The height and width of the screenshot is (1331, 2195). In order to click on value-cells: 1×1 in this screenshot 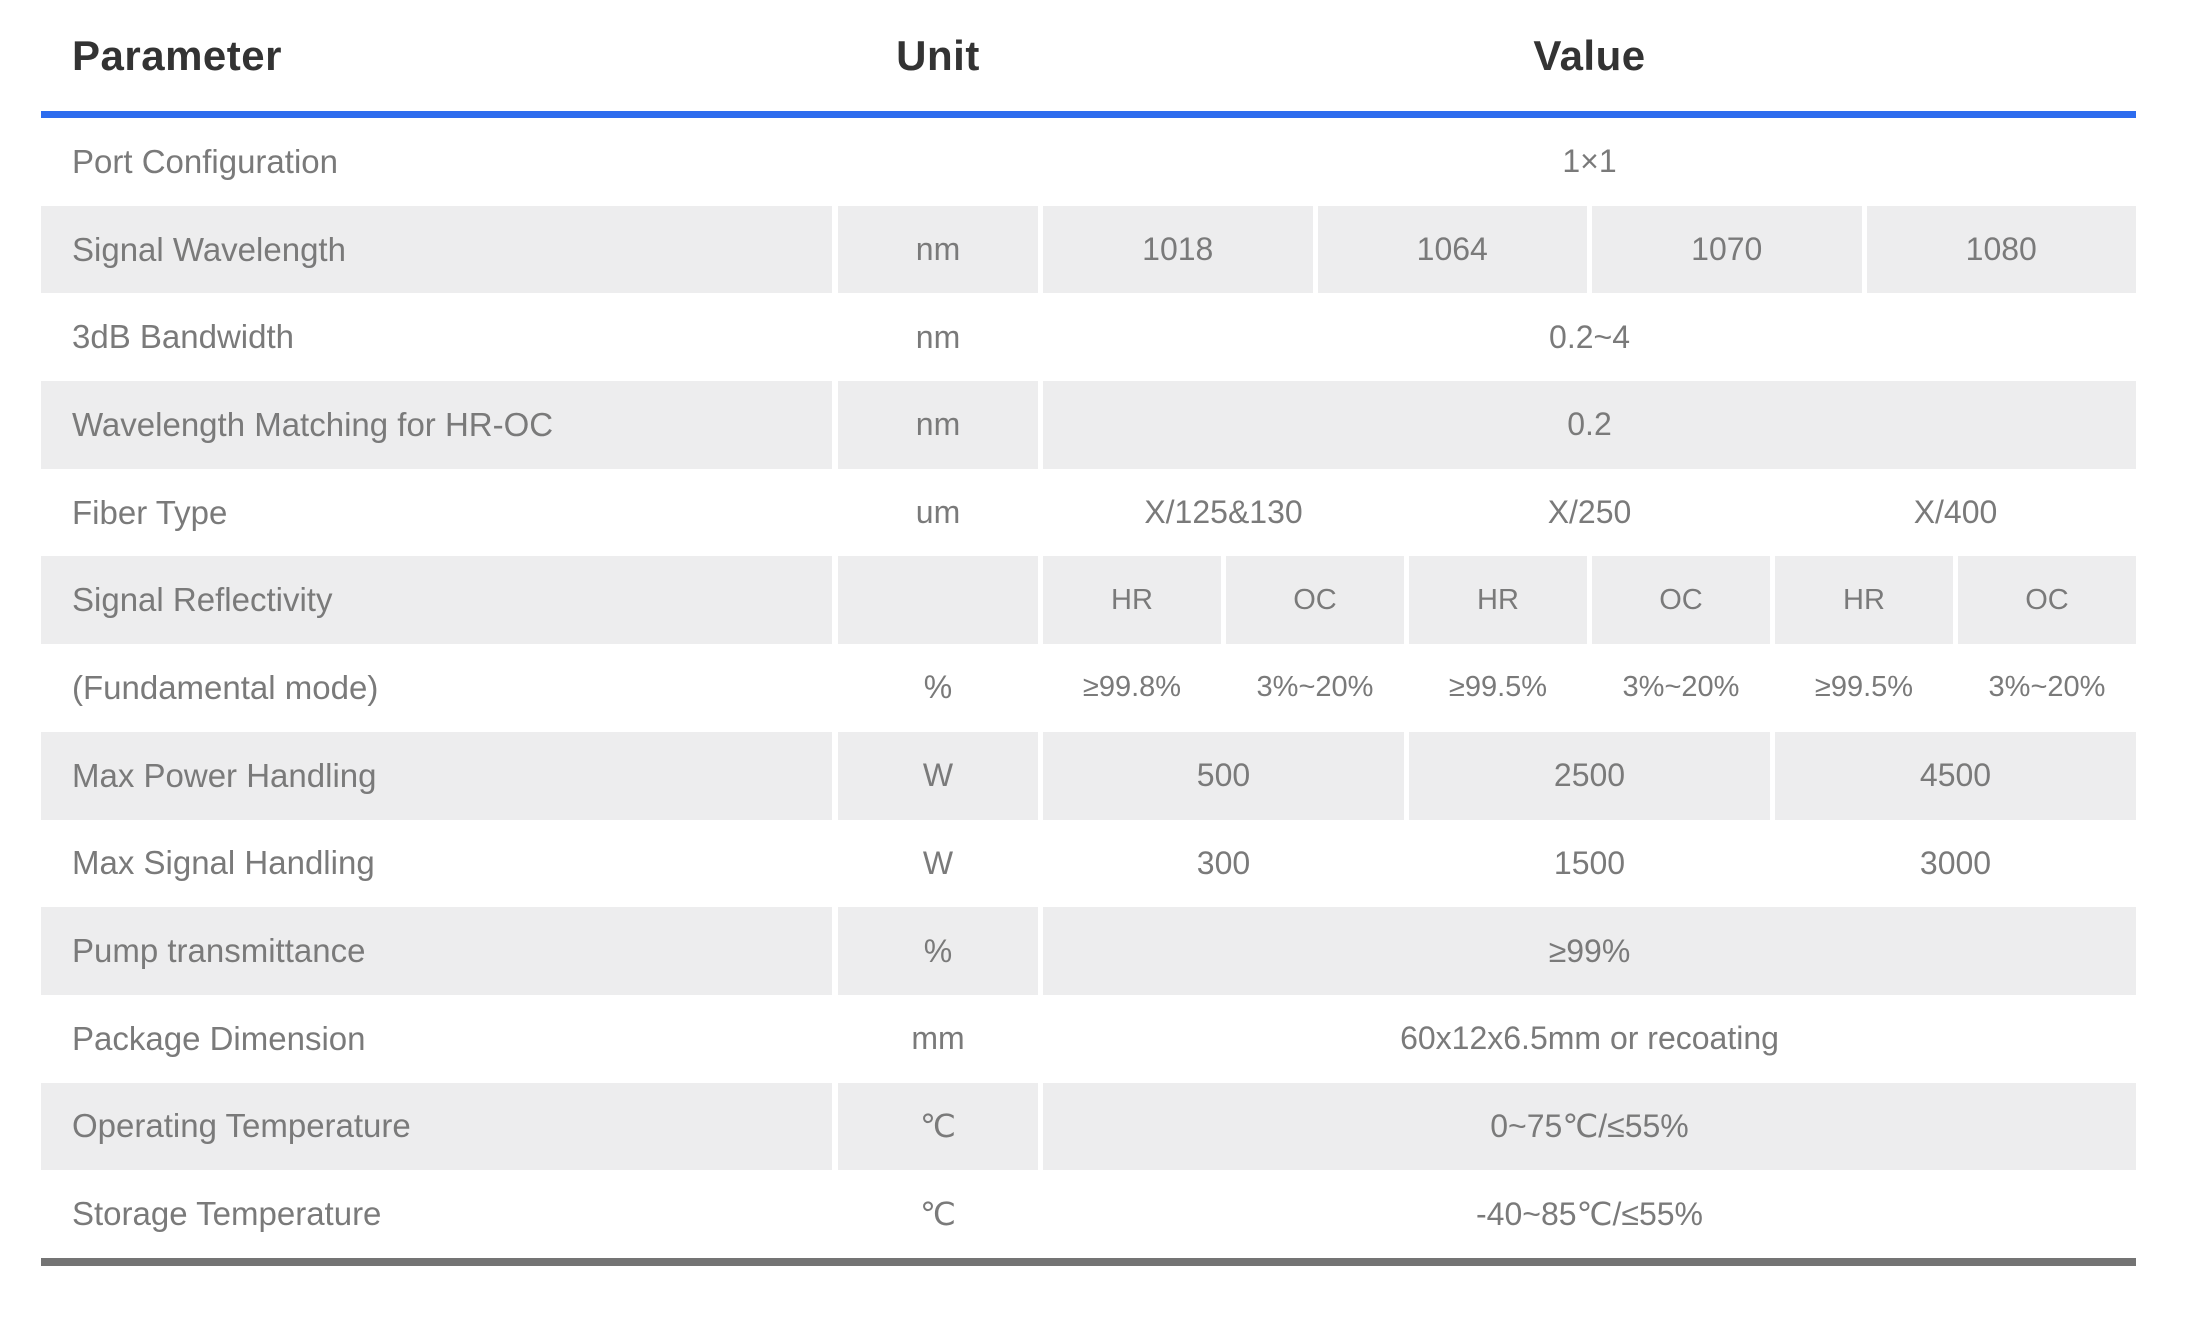, I will do `click(1589, 162)`.